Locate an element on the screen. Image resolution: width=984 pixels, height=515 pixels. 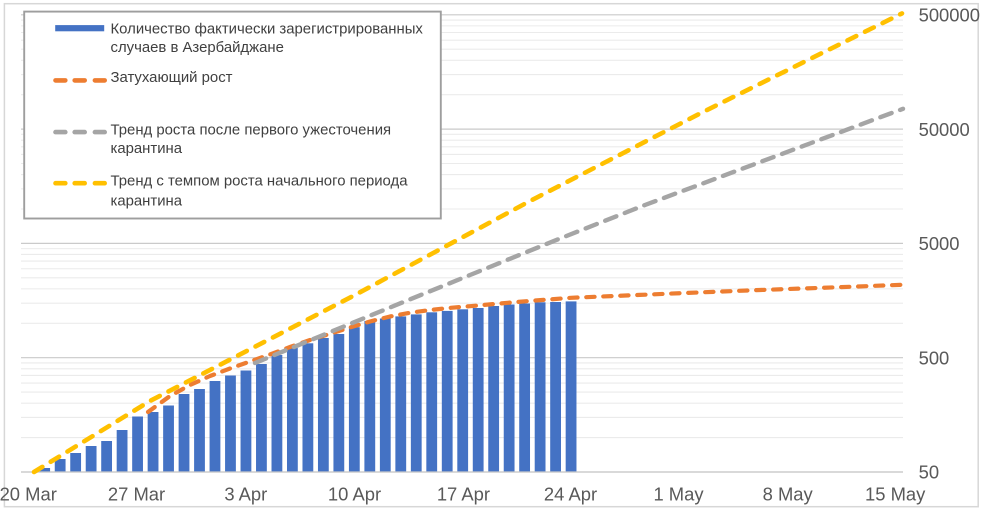
svg-text: 3 Apr is located at coordinates (245, 494).